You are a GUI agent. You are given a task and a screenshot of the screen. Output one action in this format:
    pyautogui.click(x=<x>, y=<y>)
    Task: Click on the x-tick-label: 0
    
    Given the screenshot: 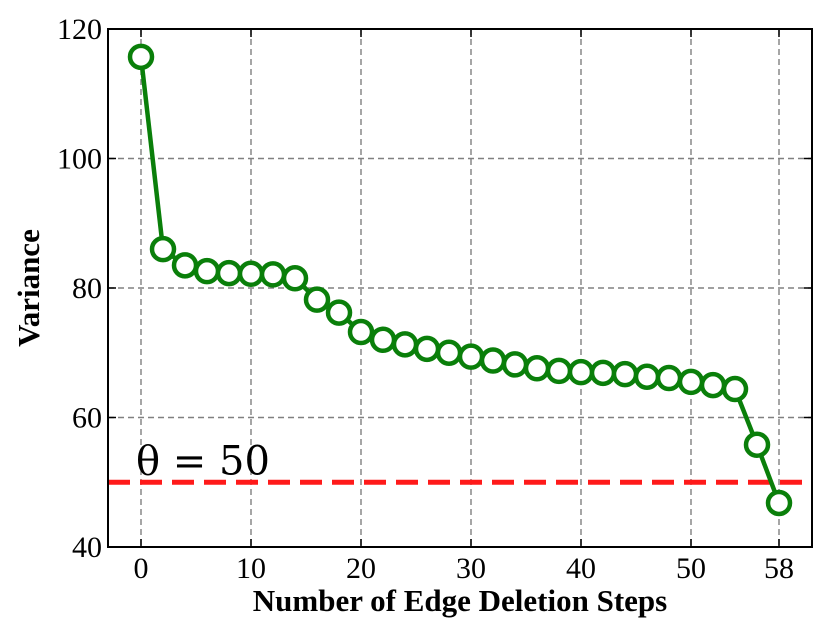 What is the action you would take?
    pyautogui.click(x=141, y=568)
    